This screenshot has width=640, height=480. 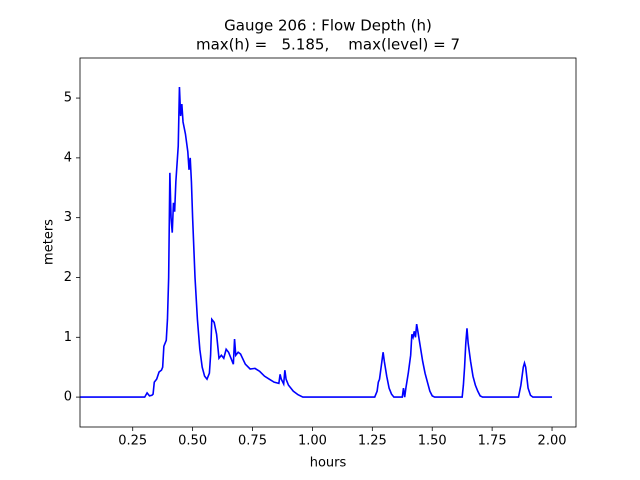 What do you see at coordinates (252, 441) in the screenshot?
I see `x-tick-label: 0.75` at bounding box center [252, 441].